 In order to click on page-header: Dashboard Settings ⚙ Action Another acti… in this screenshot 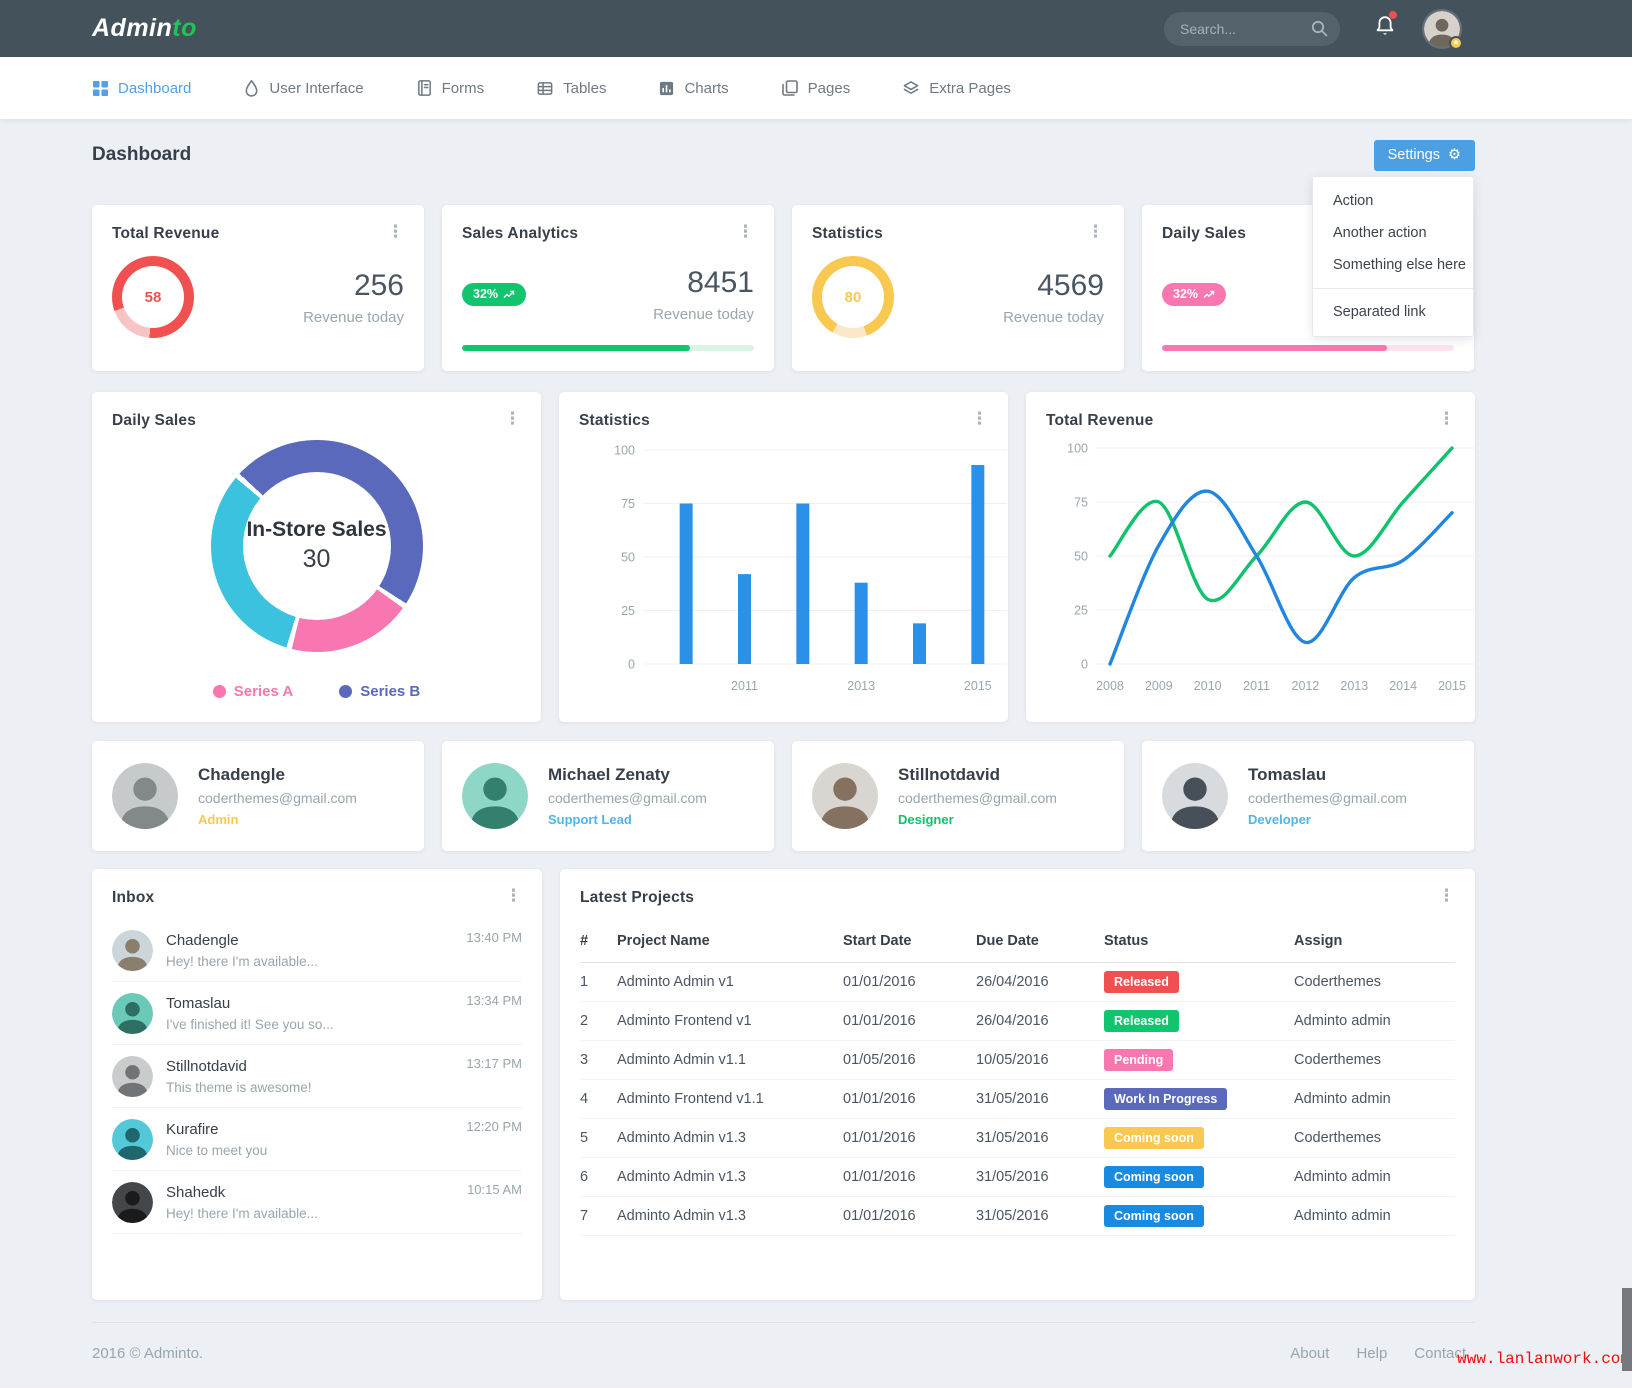, I will do `click(783, 228)`.